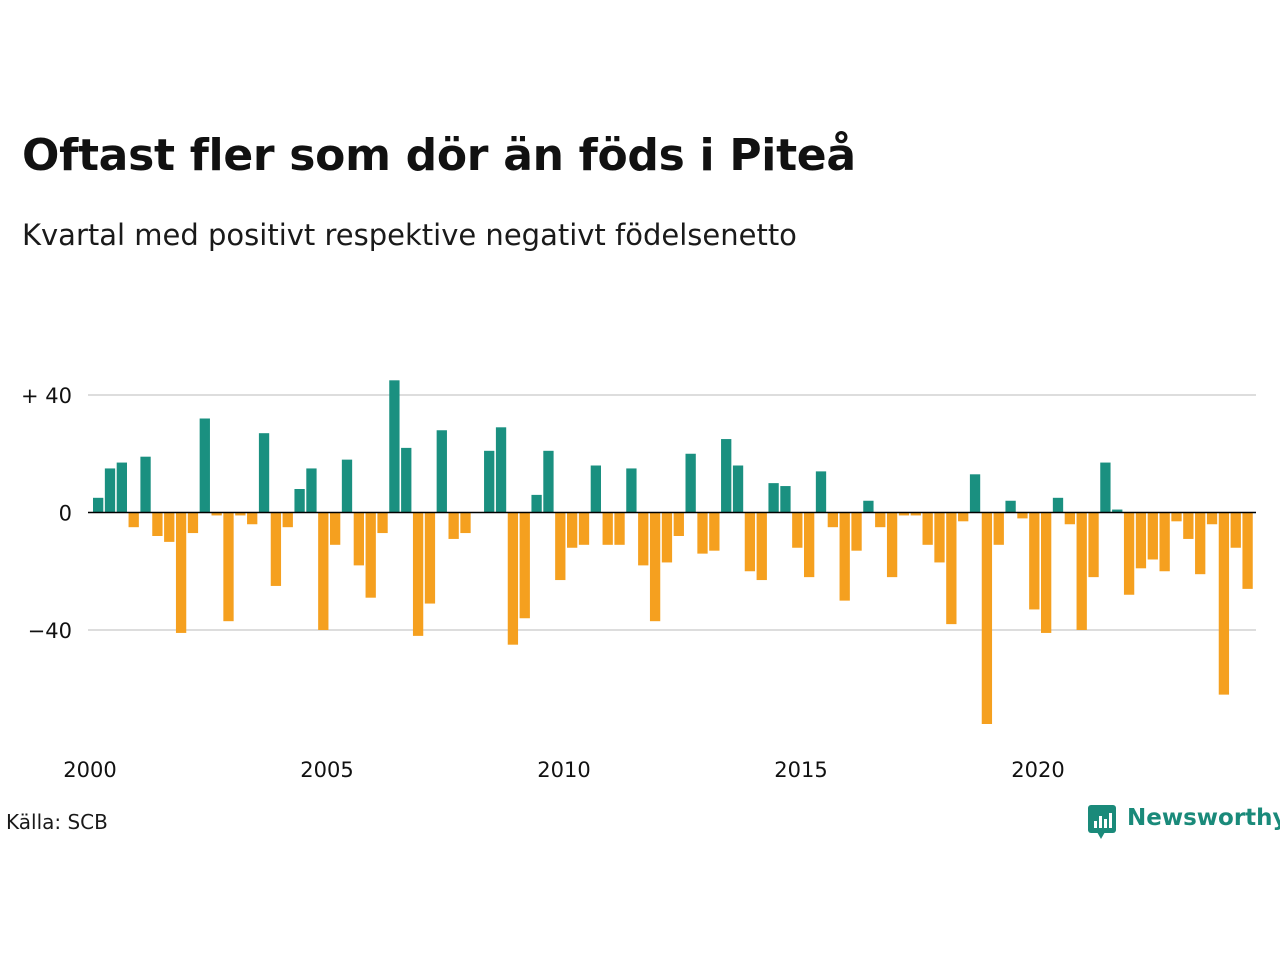  What do you see at coordinates (89, 770) in the screenshot?
I see `x-tick-label: 2000` at bounding box center [89, 770].